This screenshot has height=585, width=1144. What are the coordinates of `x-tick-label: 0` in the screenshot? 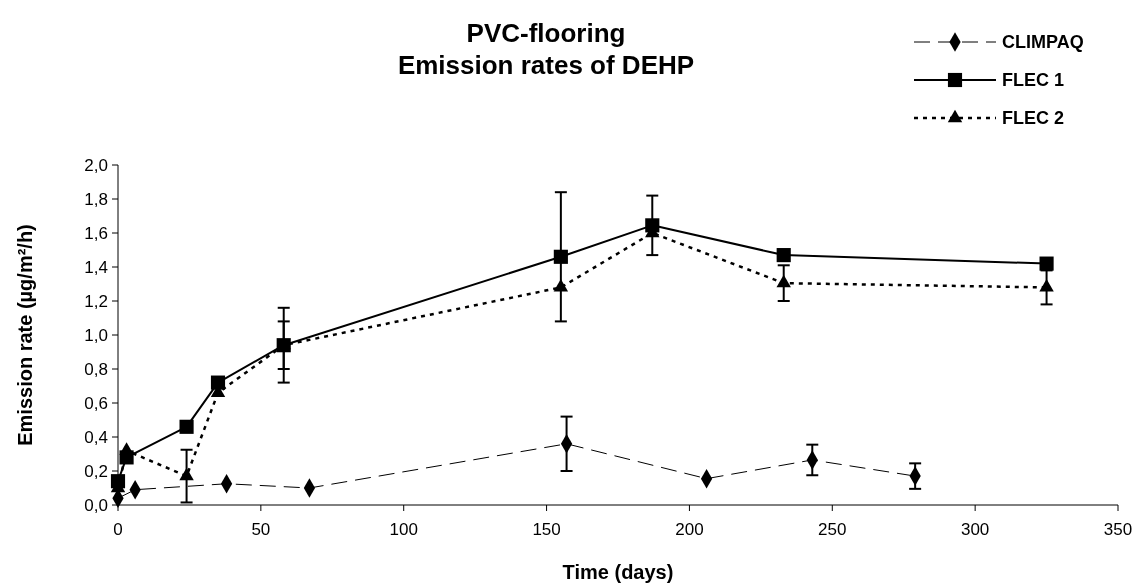 It's located at (118, 529).